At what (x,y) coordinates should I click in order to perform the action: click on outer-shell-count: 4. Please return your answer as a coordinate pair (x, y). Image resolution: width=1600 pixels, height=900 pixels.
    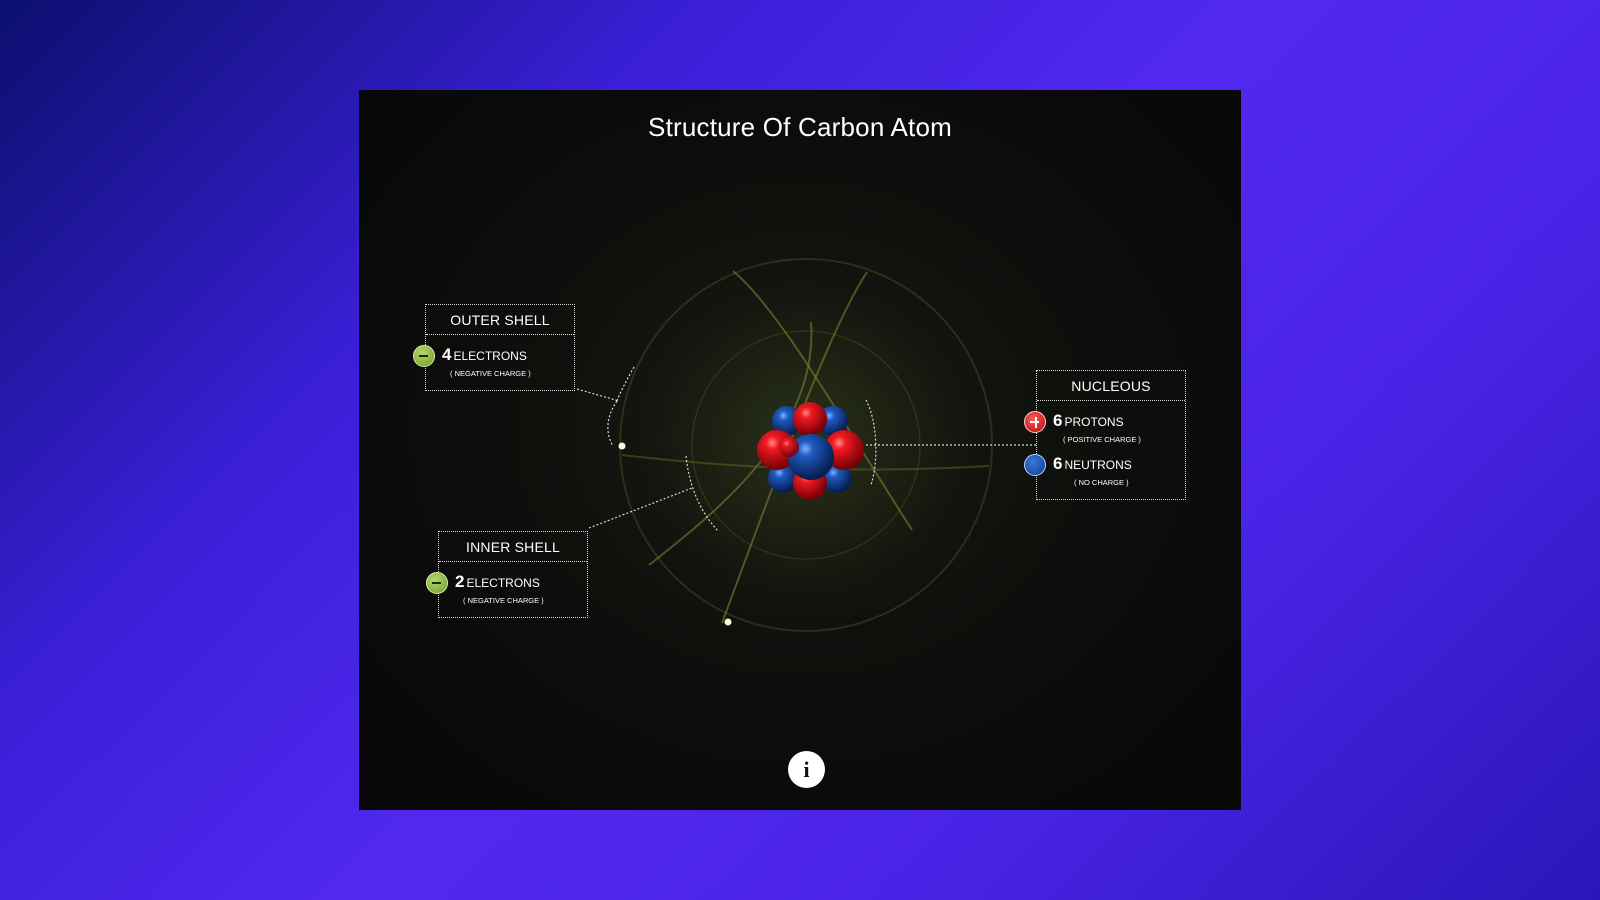
    Looking at the image, I should click on (447, 354).